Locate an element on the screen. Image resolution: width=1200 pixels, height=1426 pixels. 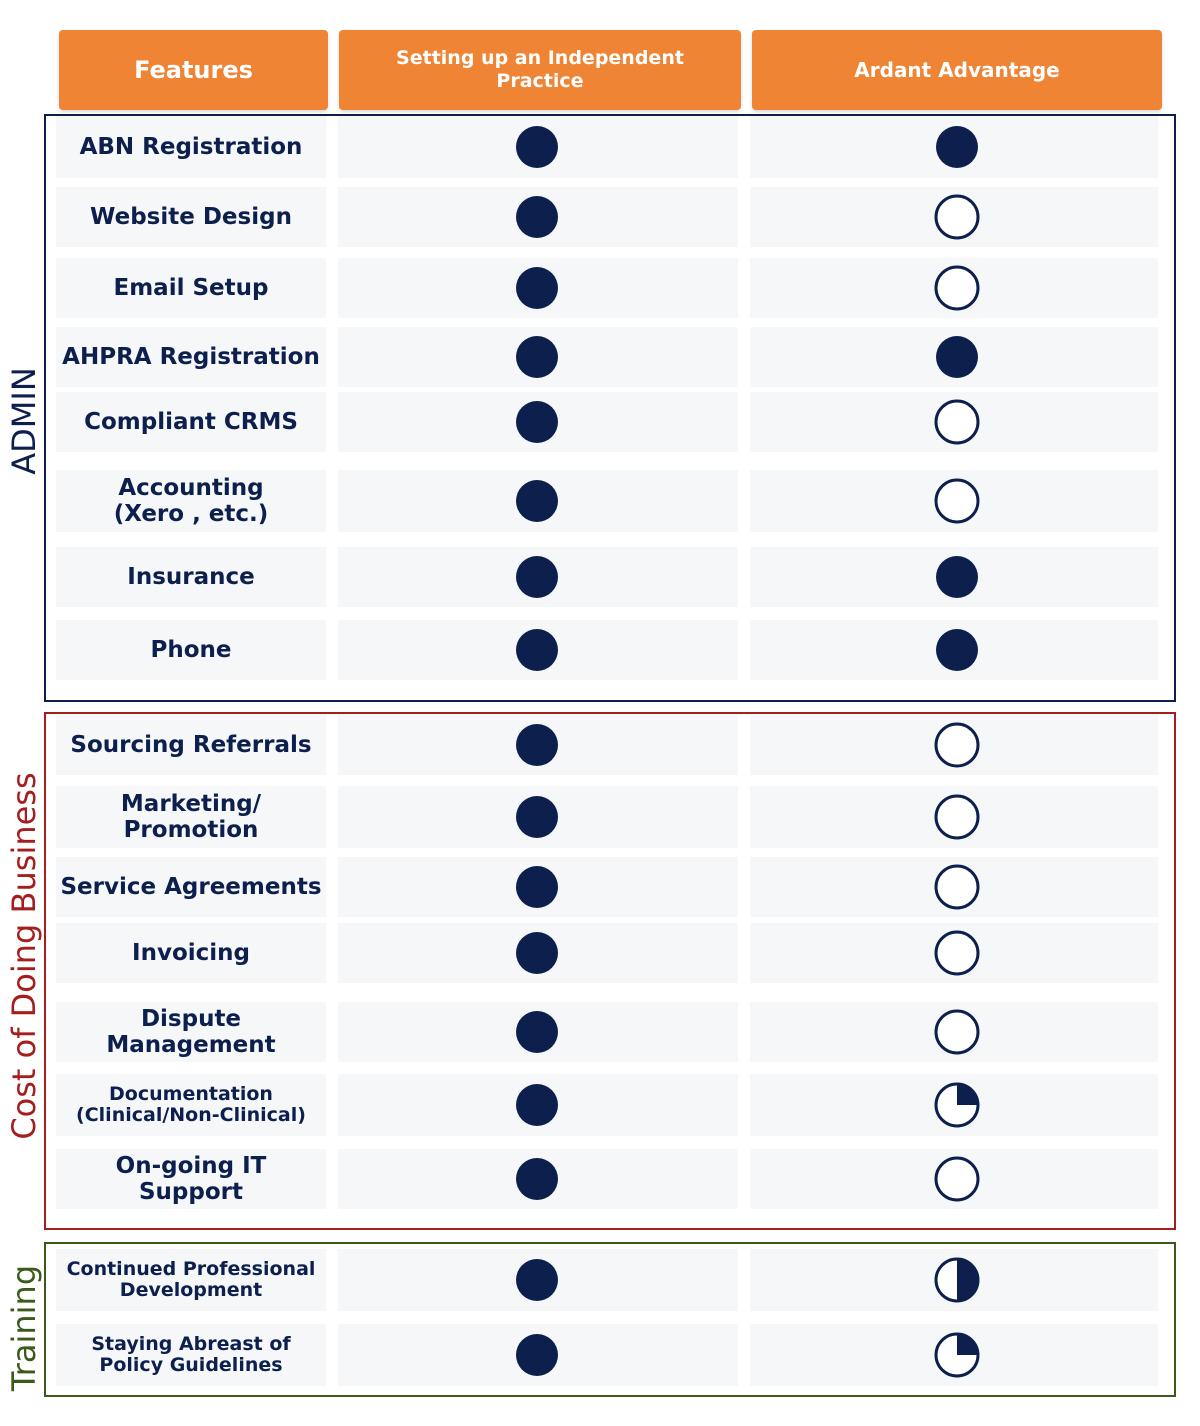
feature-label: Dispute Management is located at coordinates (191, 1032).